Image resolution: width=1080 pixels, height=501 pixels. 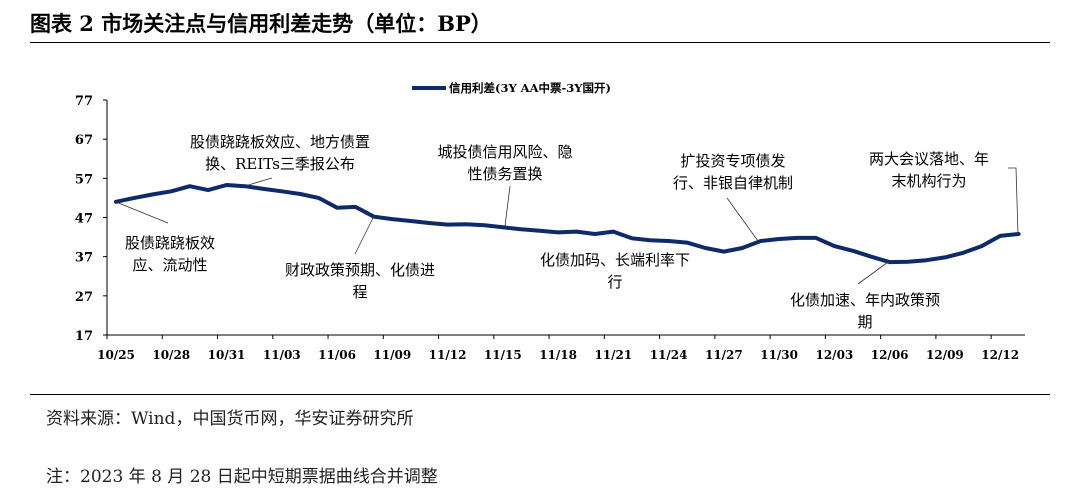 What do you see at coordinates (614, 282) in the screenshot?
I see `annotation-text: 行` at bounding box center [614, 282].